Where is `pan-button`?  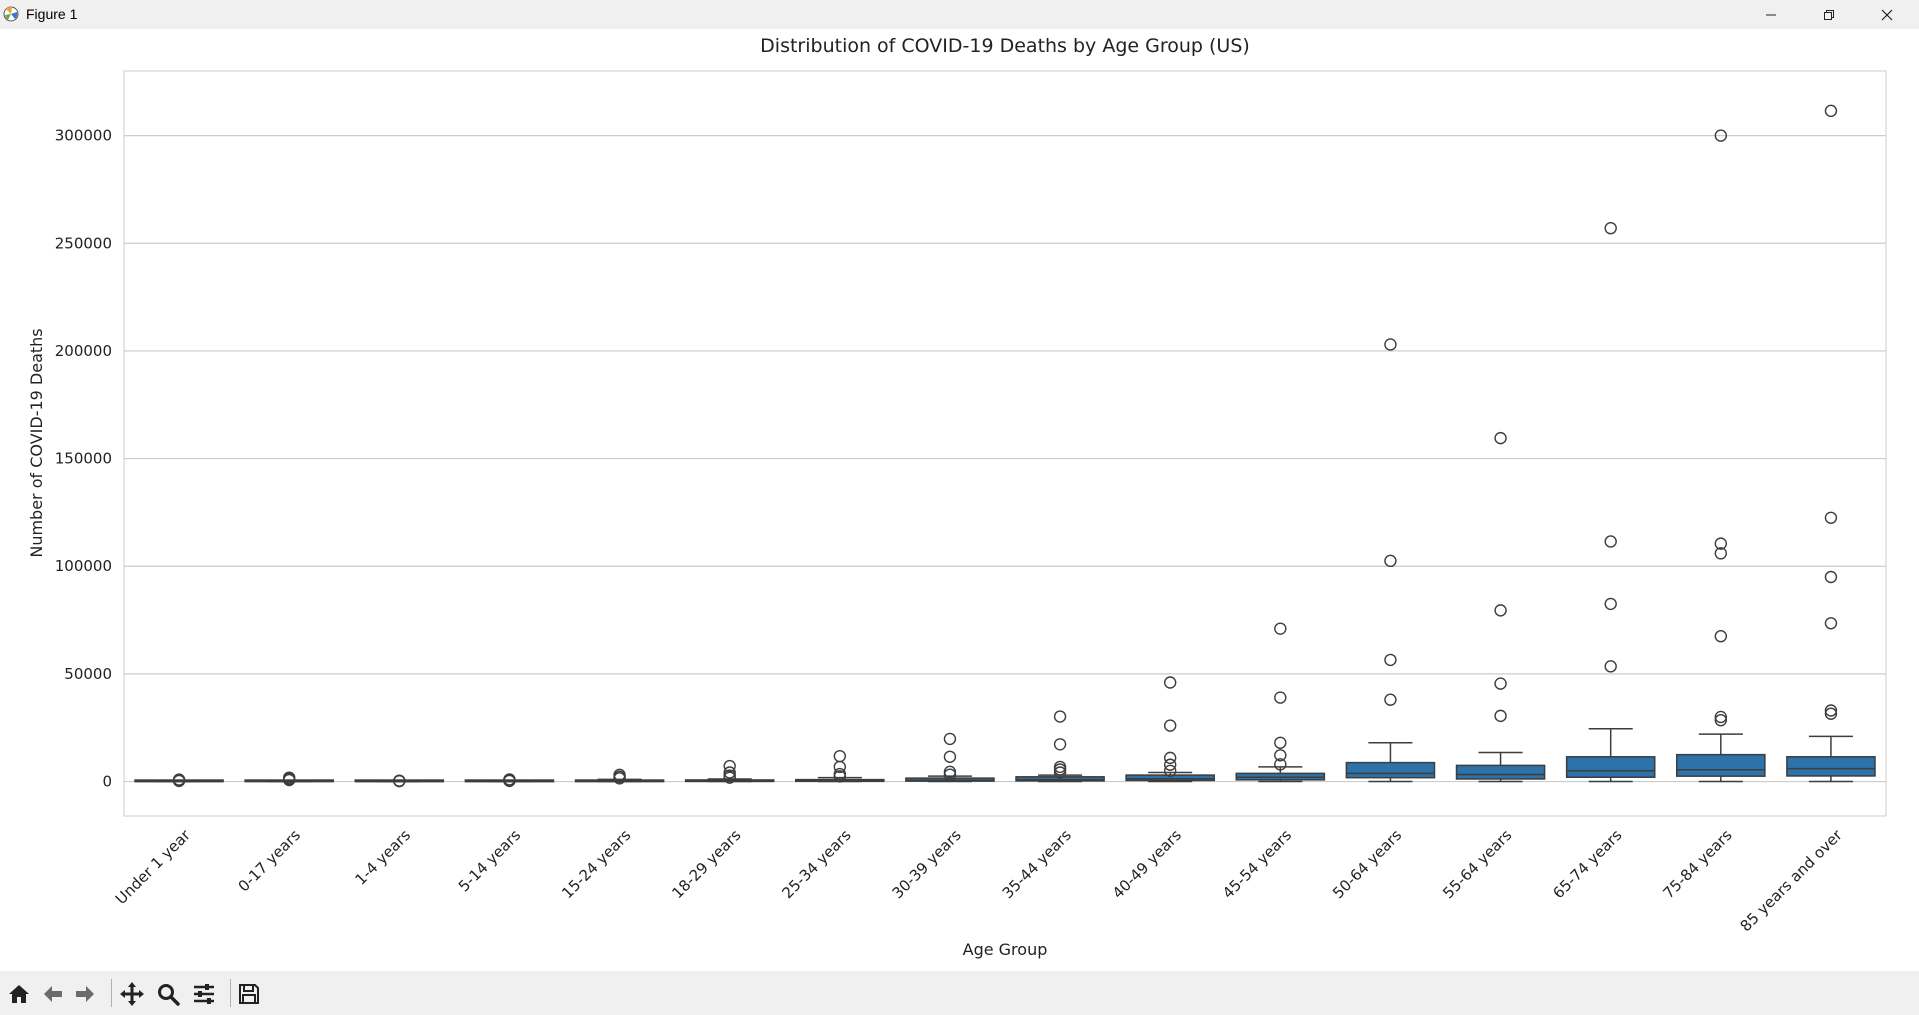 pan-button is located at coordinates (132, 994).